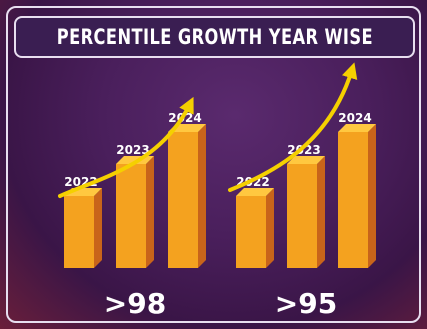 The width and height of the screenshot is (427, 329). What do you see at coordinates (354, 118) in the screenshot?
I see `bar-year-label: 2024` at bounding box center [354, 118].